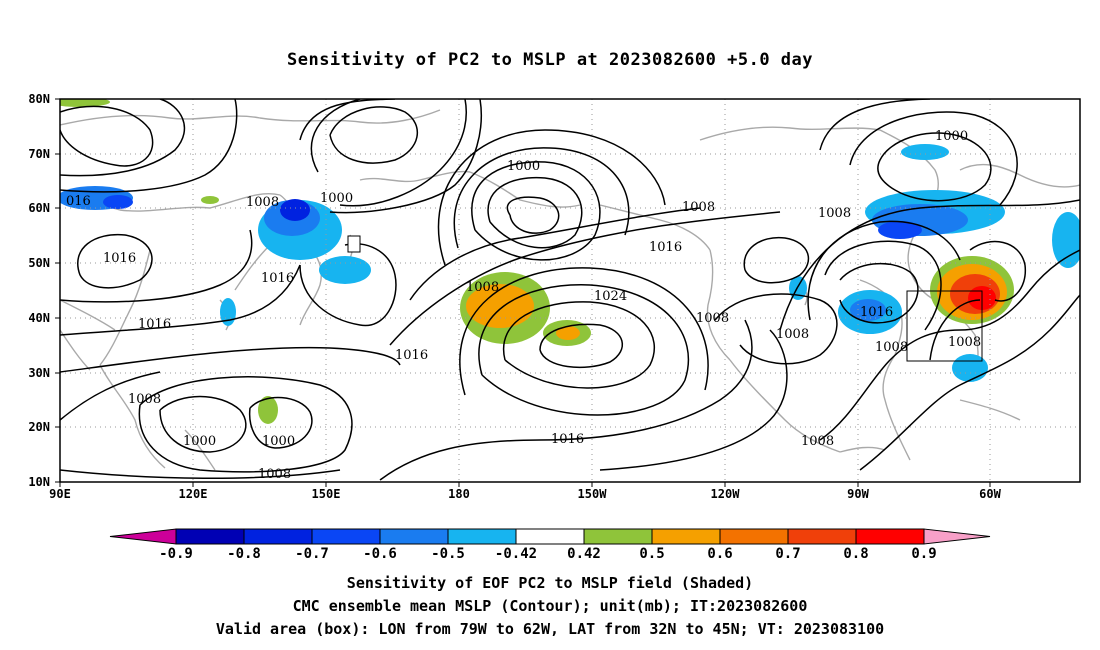 This screenshot has width=1100, height=650. I want to click on lon-label: 120E, so click(193, 494).